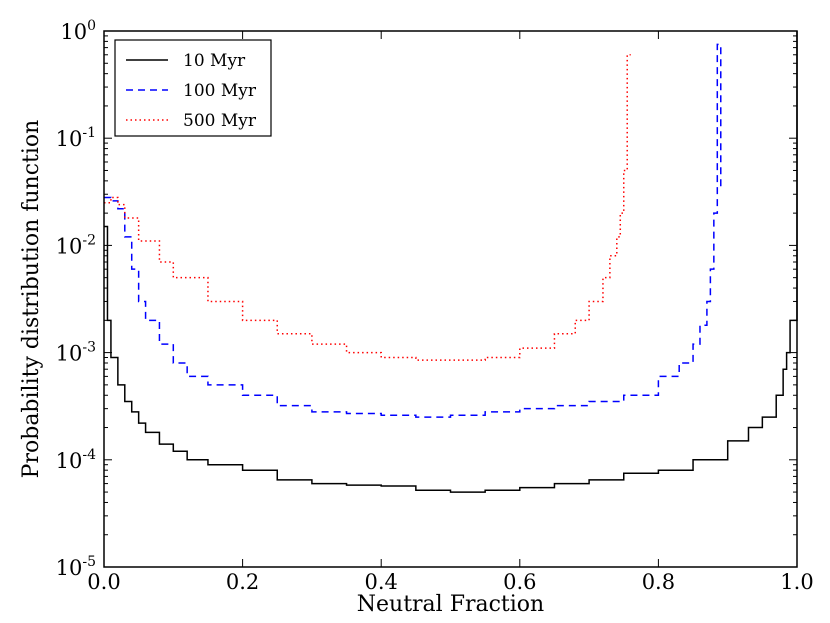 This screenshot has height=623, width=830. Describe the element at coordinates (31, 299) in the screenshot. I see `y-axis-label: Probability distribution function` at that location.